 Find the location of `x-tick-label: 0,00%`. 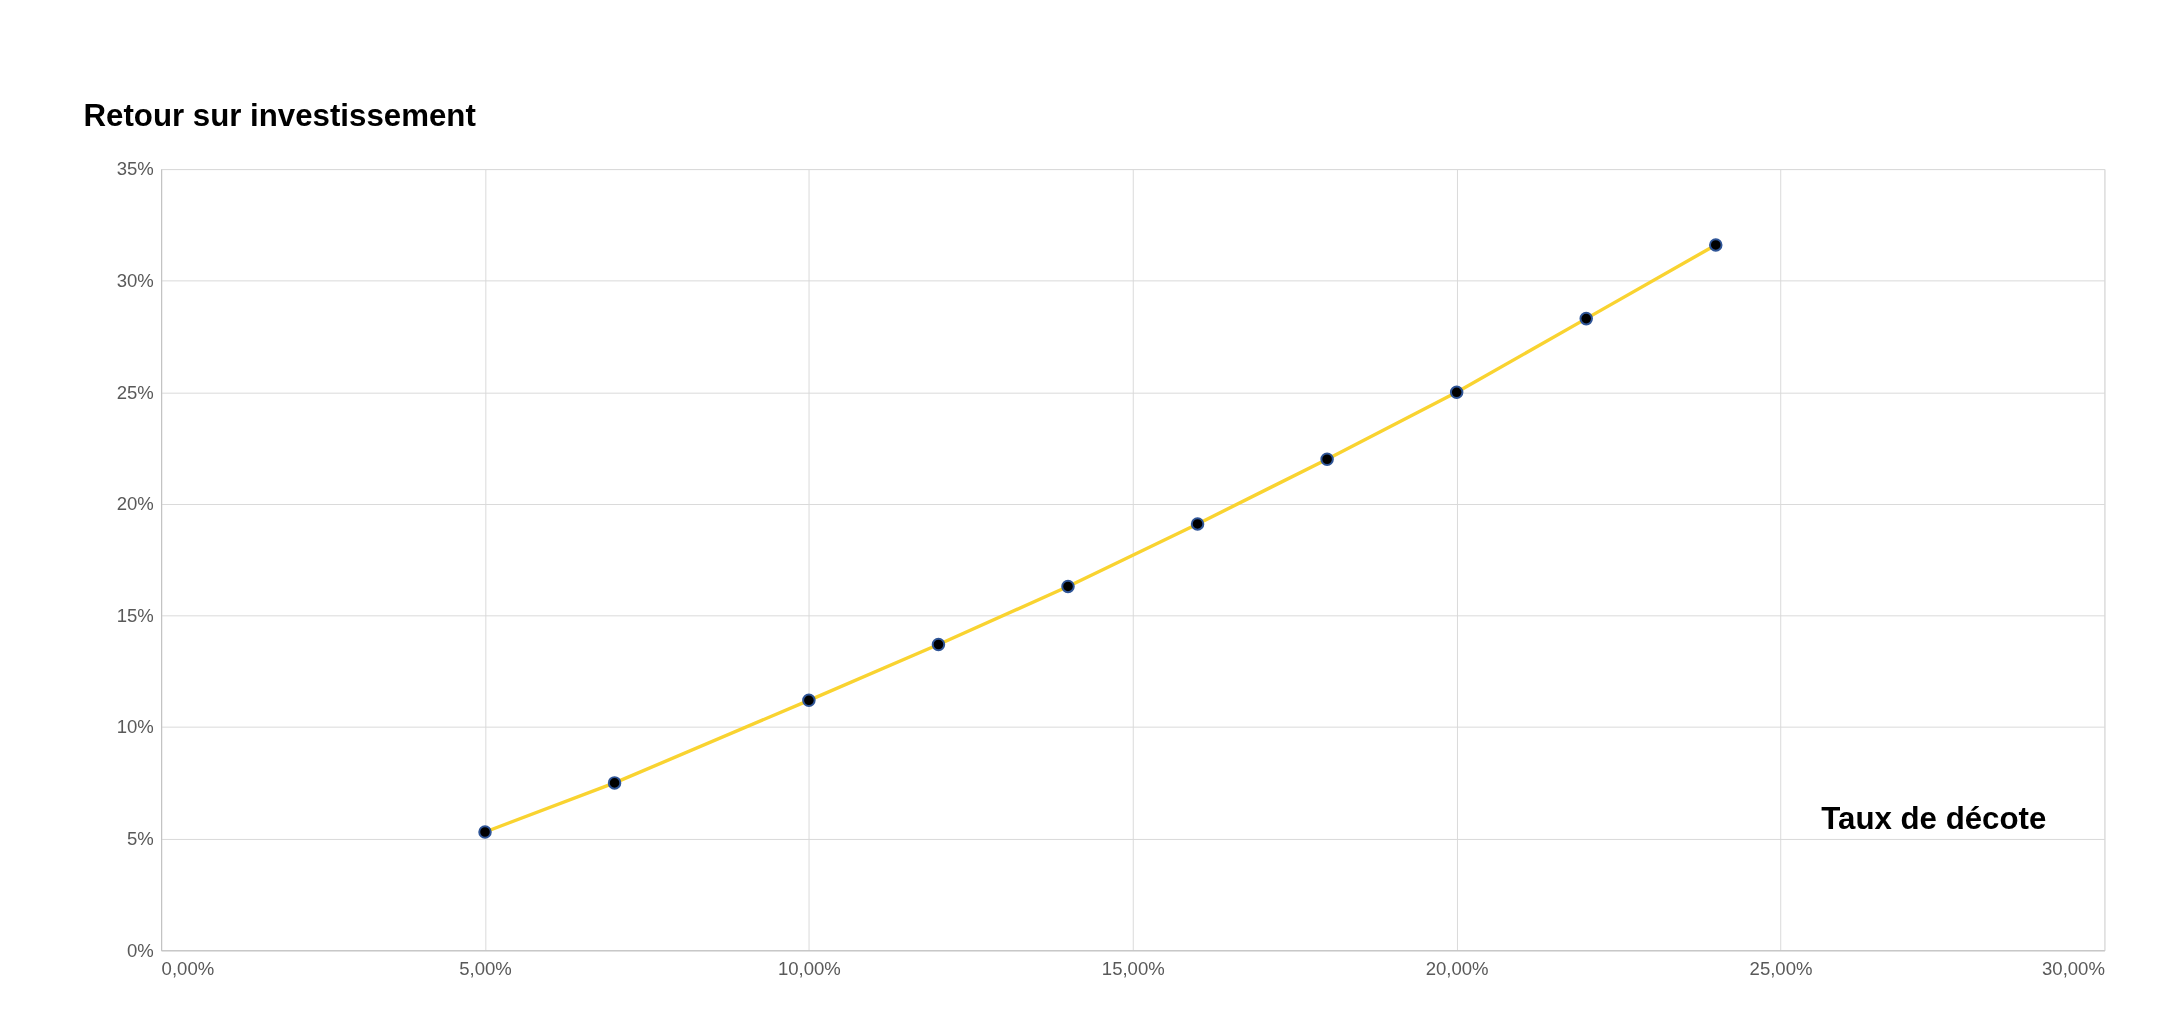

x-tick-label: 0,00% is located at coordinates (188, 969).